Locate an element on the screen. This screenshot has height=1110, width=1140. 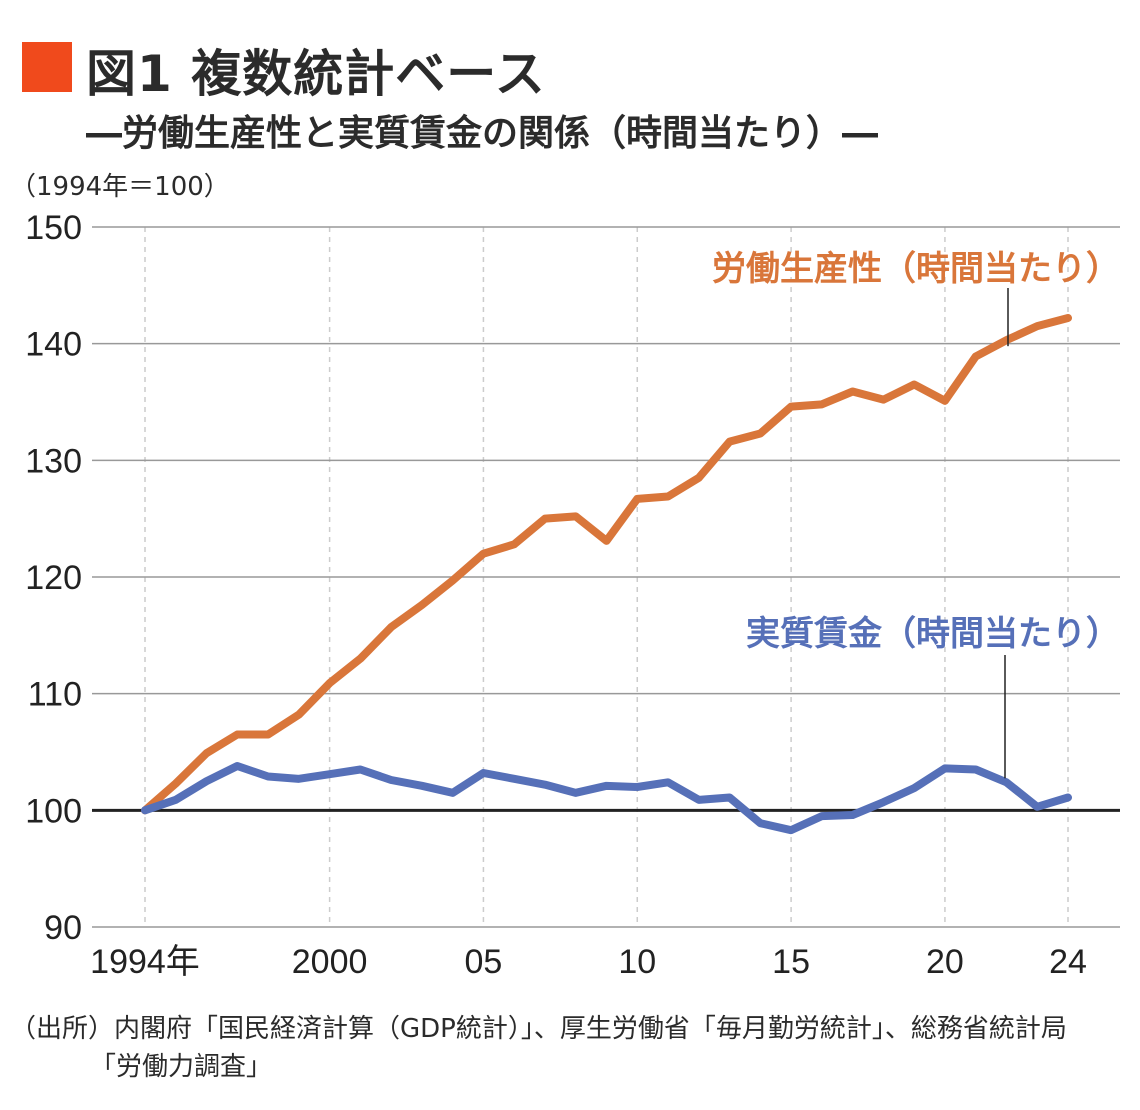
title-accent-square is located at coordinates (47, 67).